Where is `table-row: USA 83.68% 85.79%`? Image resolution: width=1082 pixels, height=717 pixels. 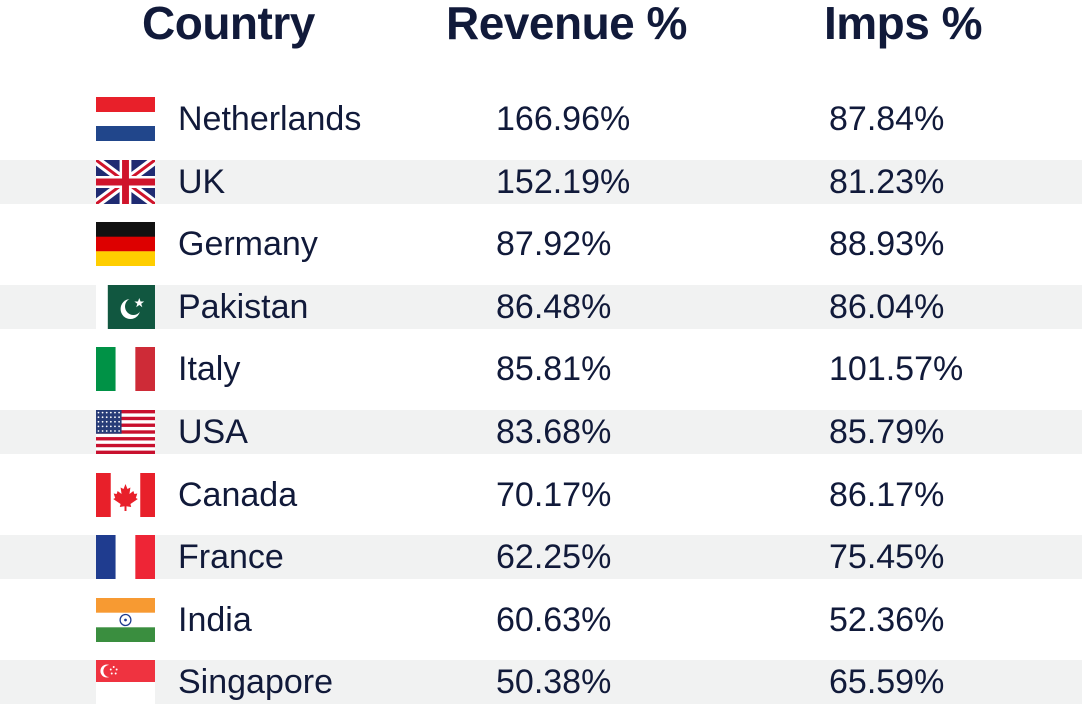 table-row: USA 83.68% 85.79% is located at coordinates (541, 432).